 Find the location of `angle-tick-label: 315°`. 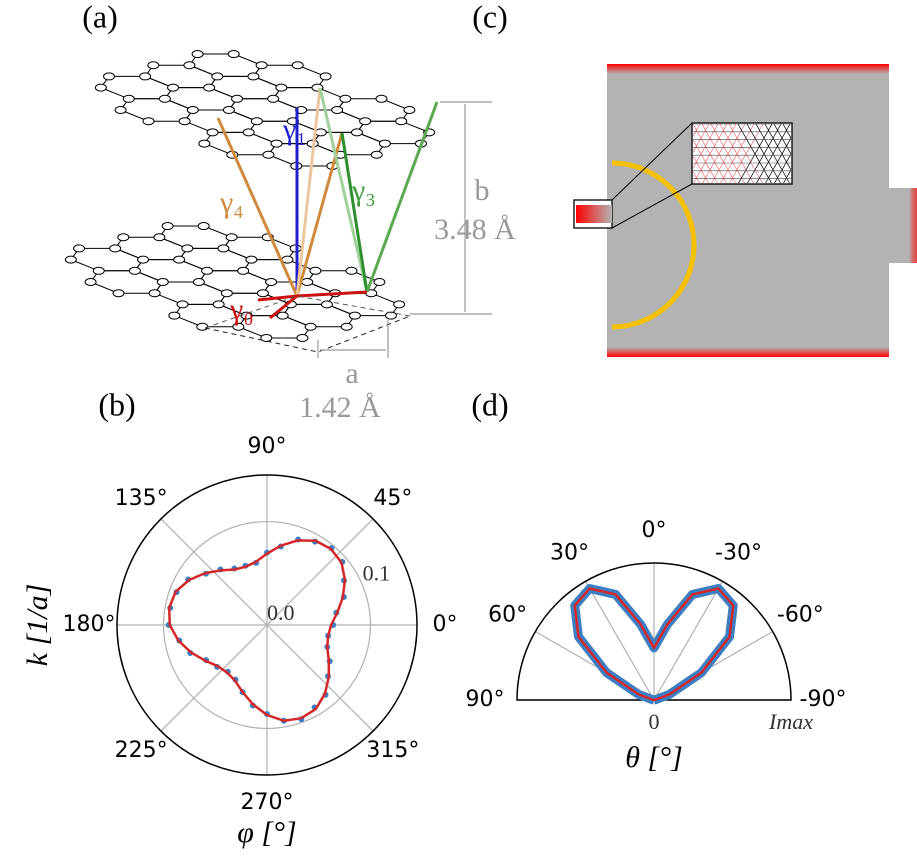

angle-tick-label: 315° is located at coordinates (392, 750).